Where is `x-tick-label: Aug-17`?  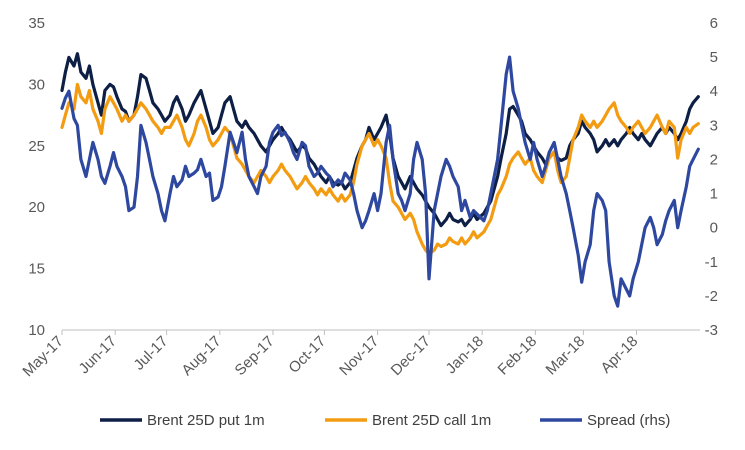 x-tick-label: Aug-17 is located at coordinates (201, 356).